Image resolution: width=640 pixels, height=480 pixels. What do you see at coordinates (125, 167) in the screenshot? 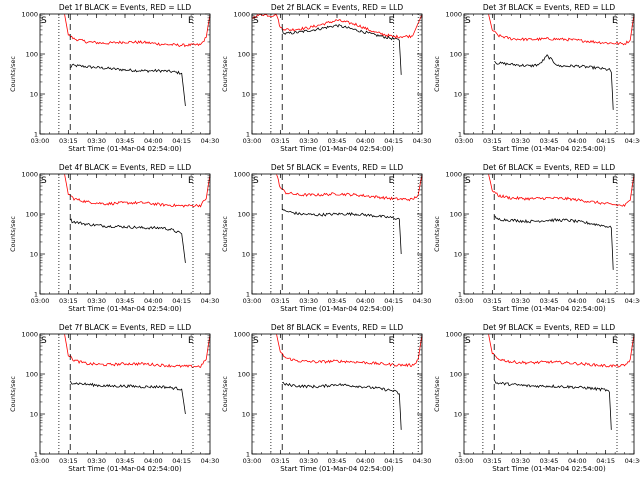
I see `chart-title: Det 4f BLACK = Events, RED = LLD` at bounding box center [125, 167].